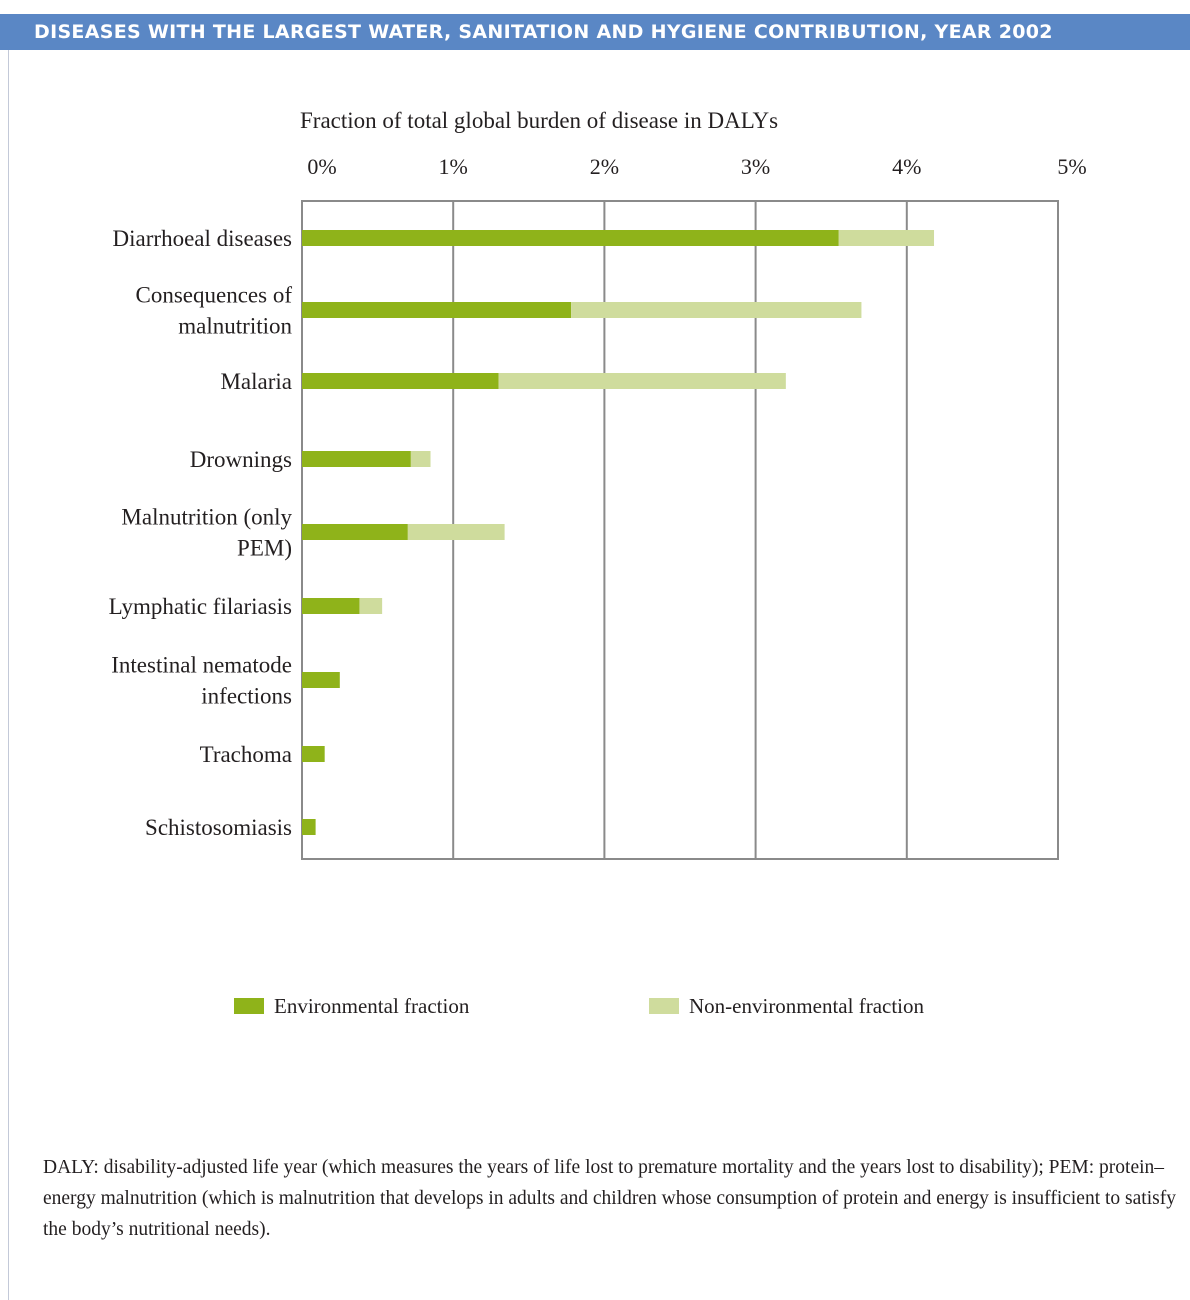 This screenshot has height=1300, width=1190. Describe the element at coordinates (664, 1006) in the screenshot. I see `legend-swatch-non-environmental` at that location.